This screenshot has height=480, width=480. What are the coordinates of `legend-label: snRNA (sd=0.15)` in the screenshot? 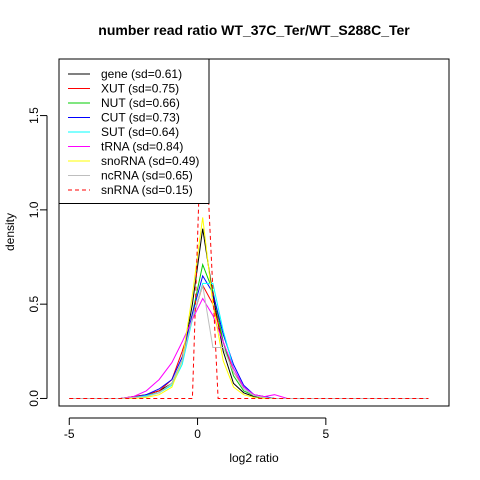 It's located at (147, 190).